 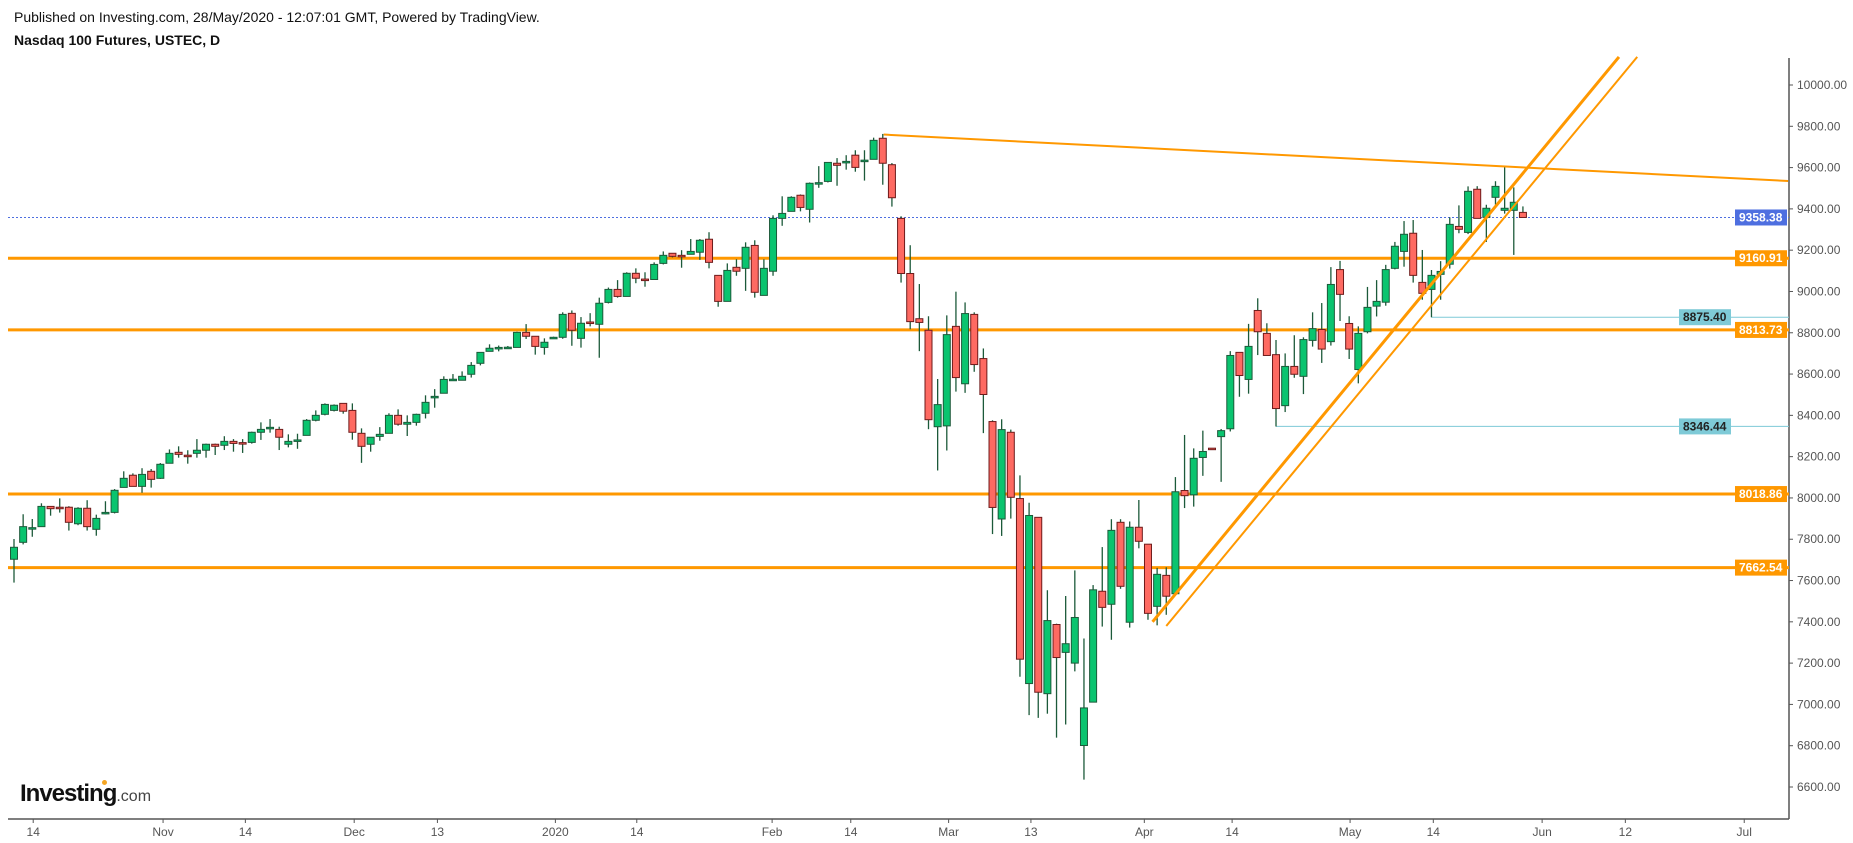 What do you see at coordinates (1761, 568) in the screenshot?
I see `level-price-label: 7662.54` at bounding box center [1761, 568].